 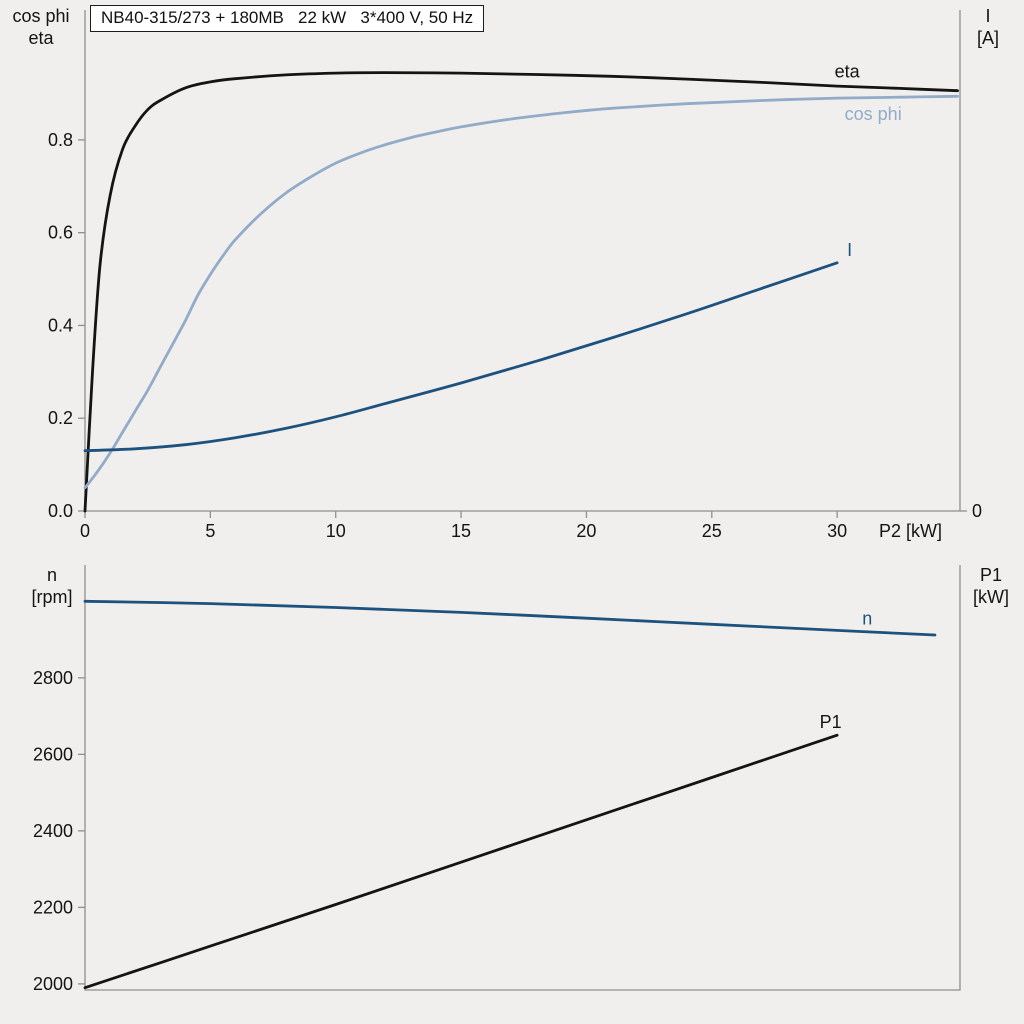 What do you see at coordinates (336, 531) in the screenshot?
I see `x-tick-label: 10` at bounding box center [336, 531].